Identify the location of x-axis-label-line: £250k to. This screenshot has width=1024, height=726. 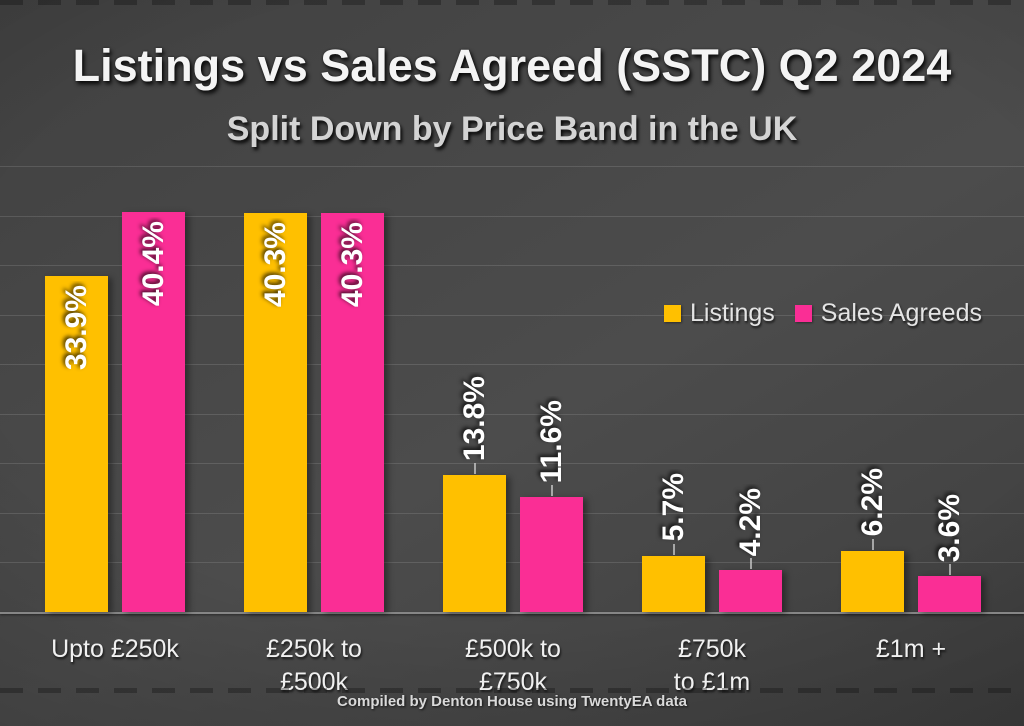
(314, 649).